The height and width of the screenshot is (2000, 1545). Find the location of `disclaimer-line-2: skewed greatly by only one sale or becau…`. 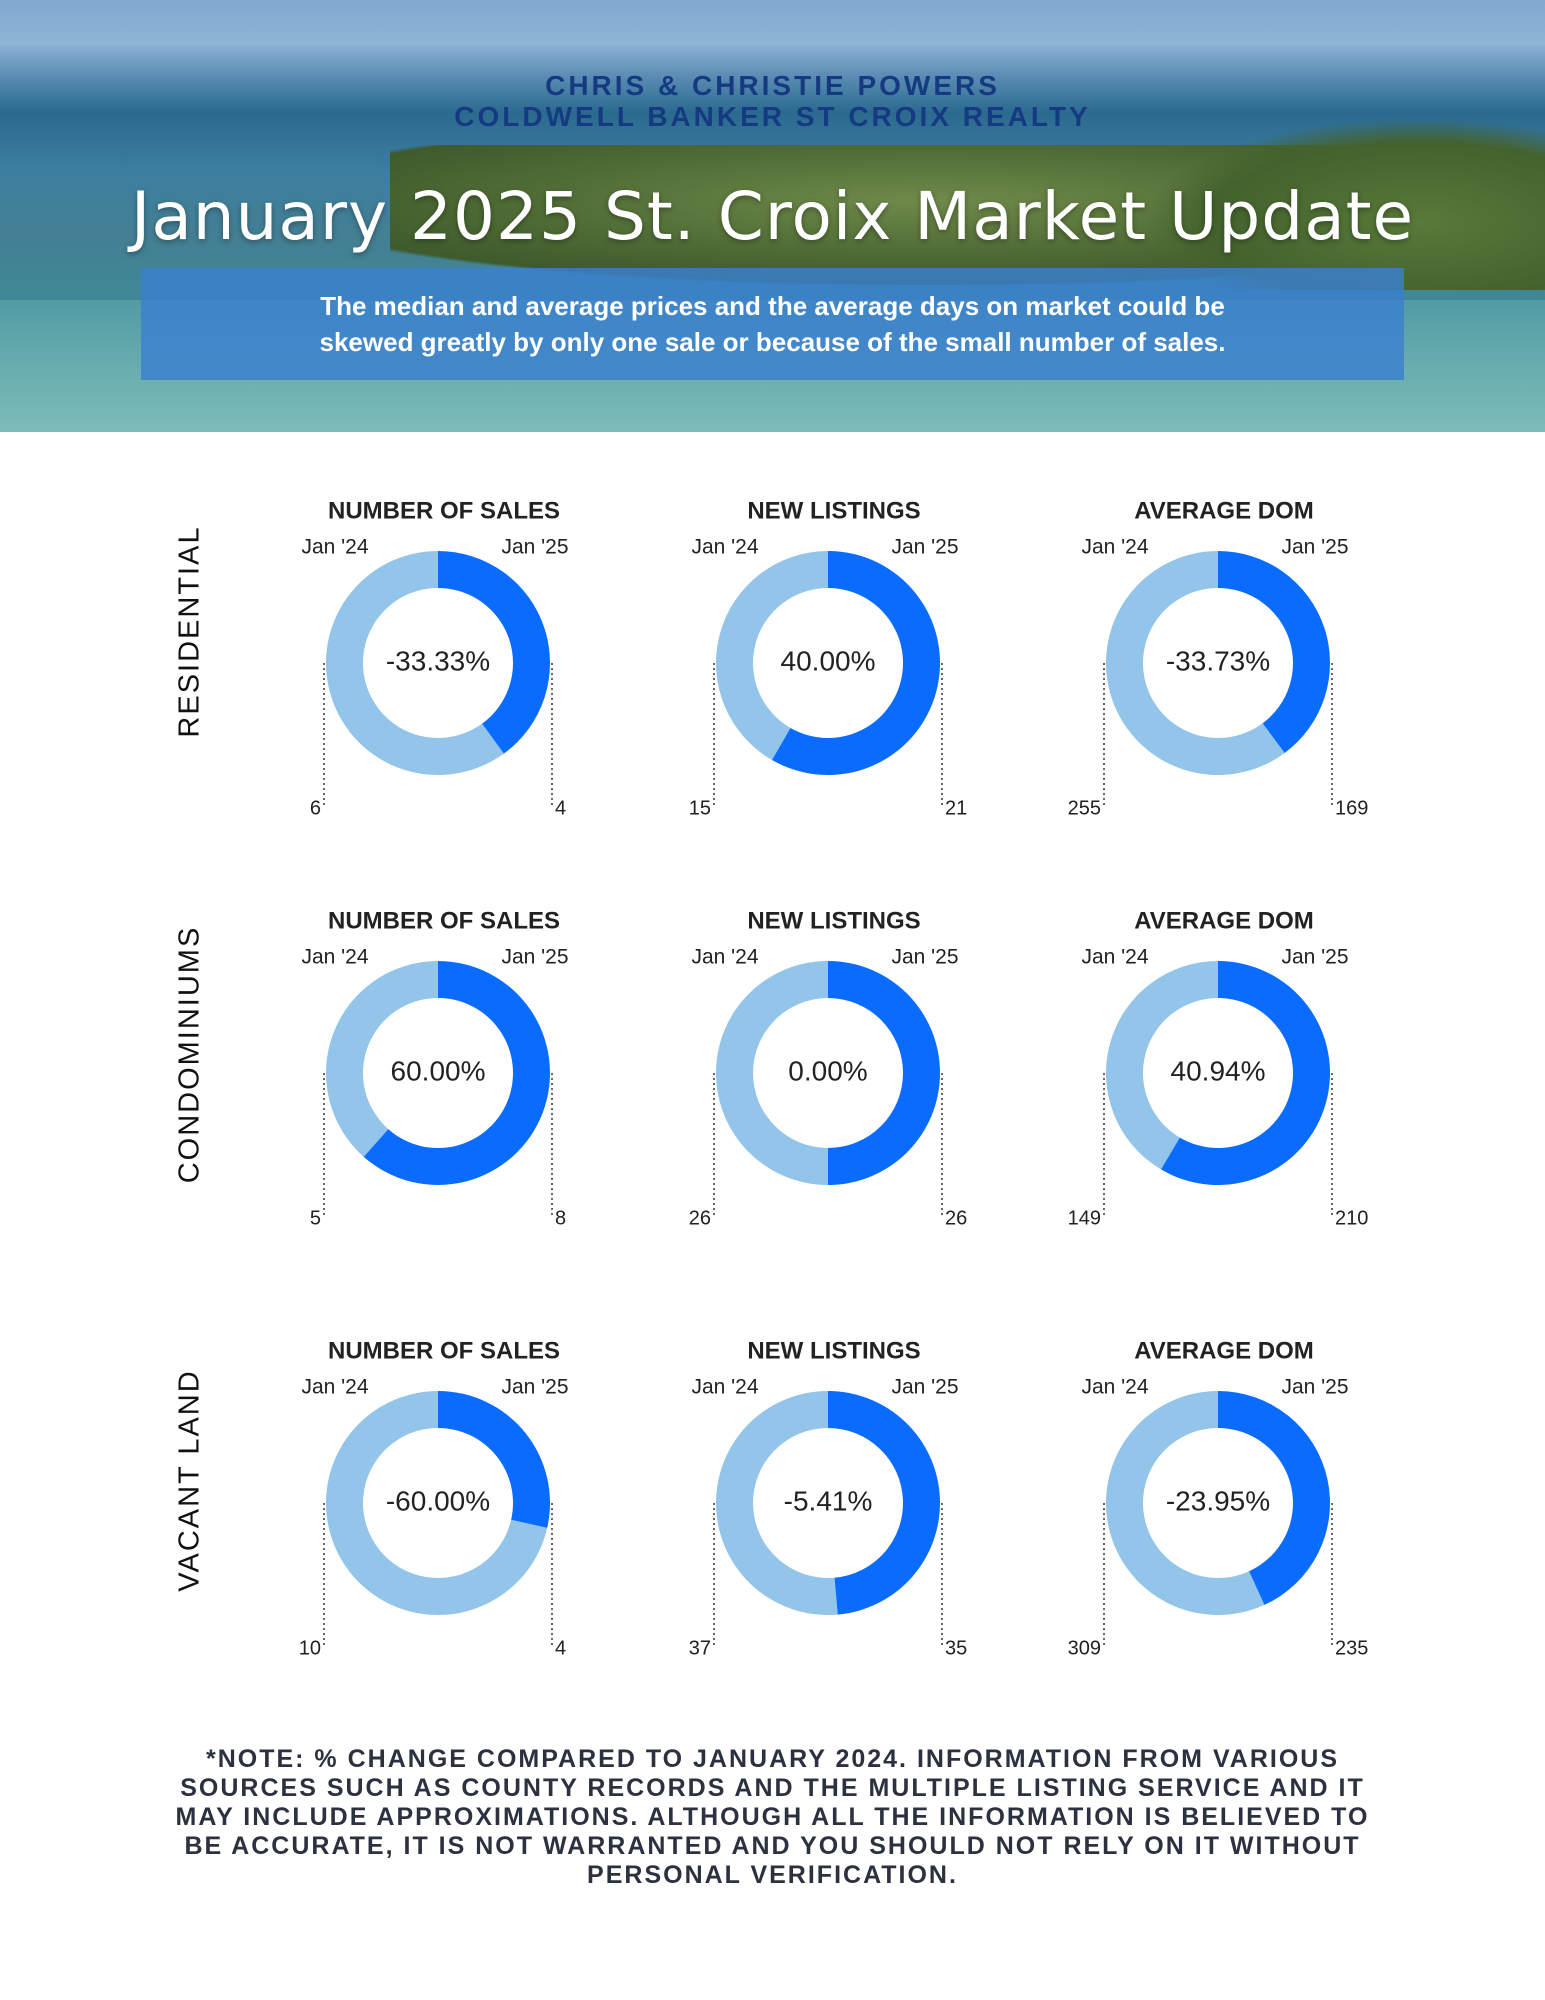

disclaimer-line-2: skewed greatly by only one sale or becau… is located at coordinates (772, 342).